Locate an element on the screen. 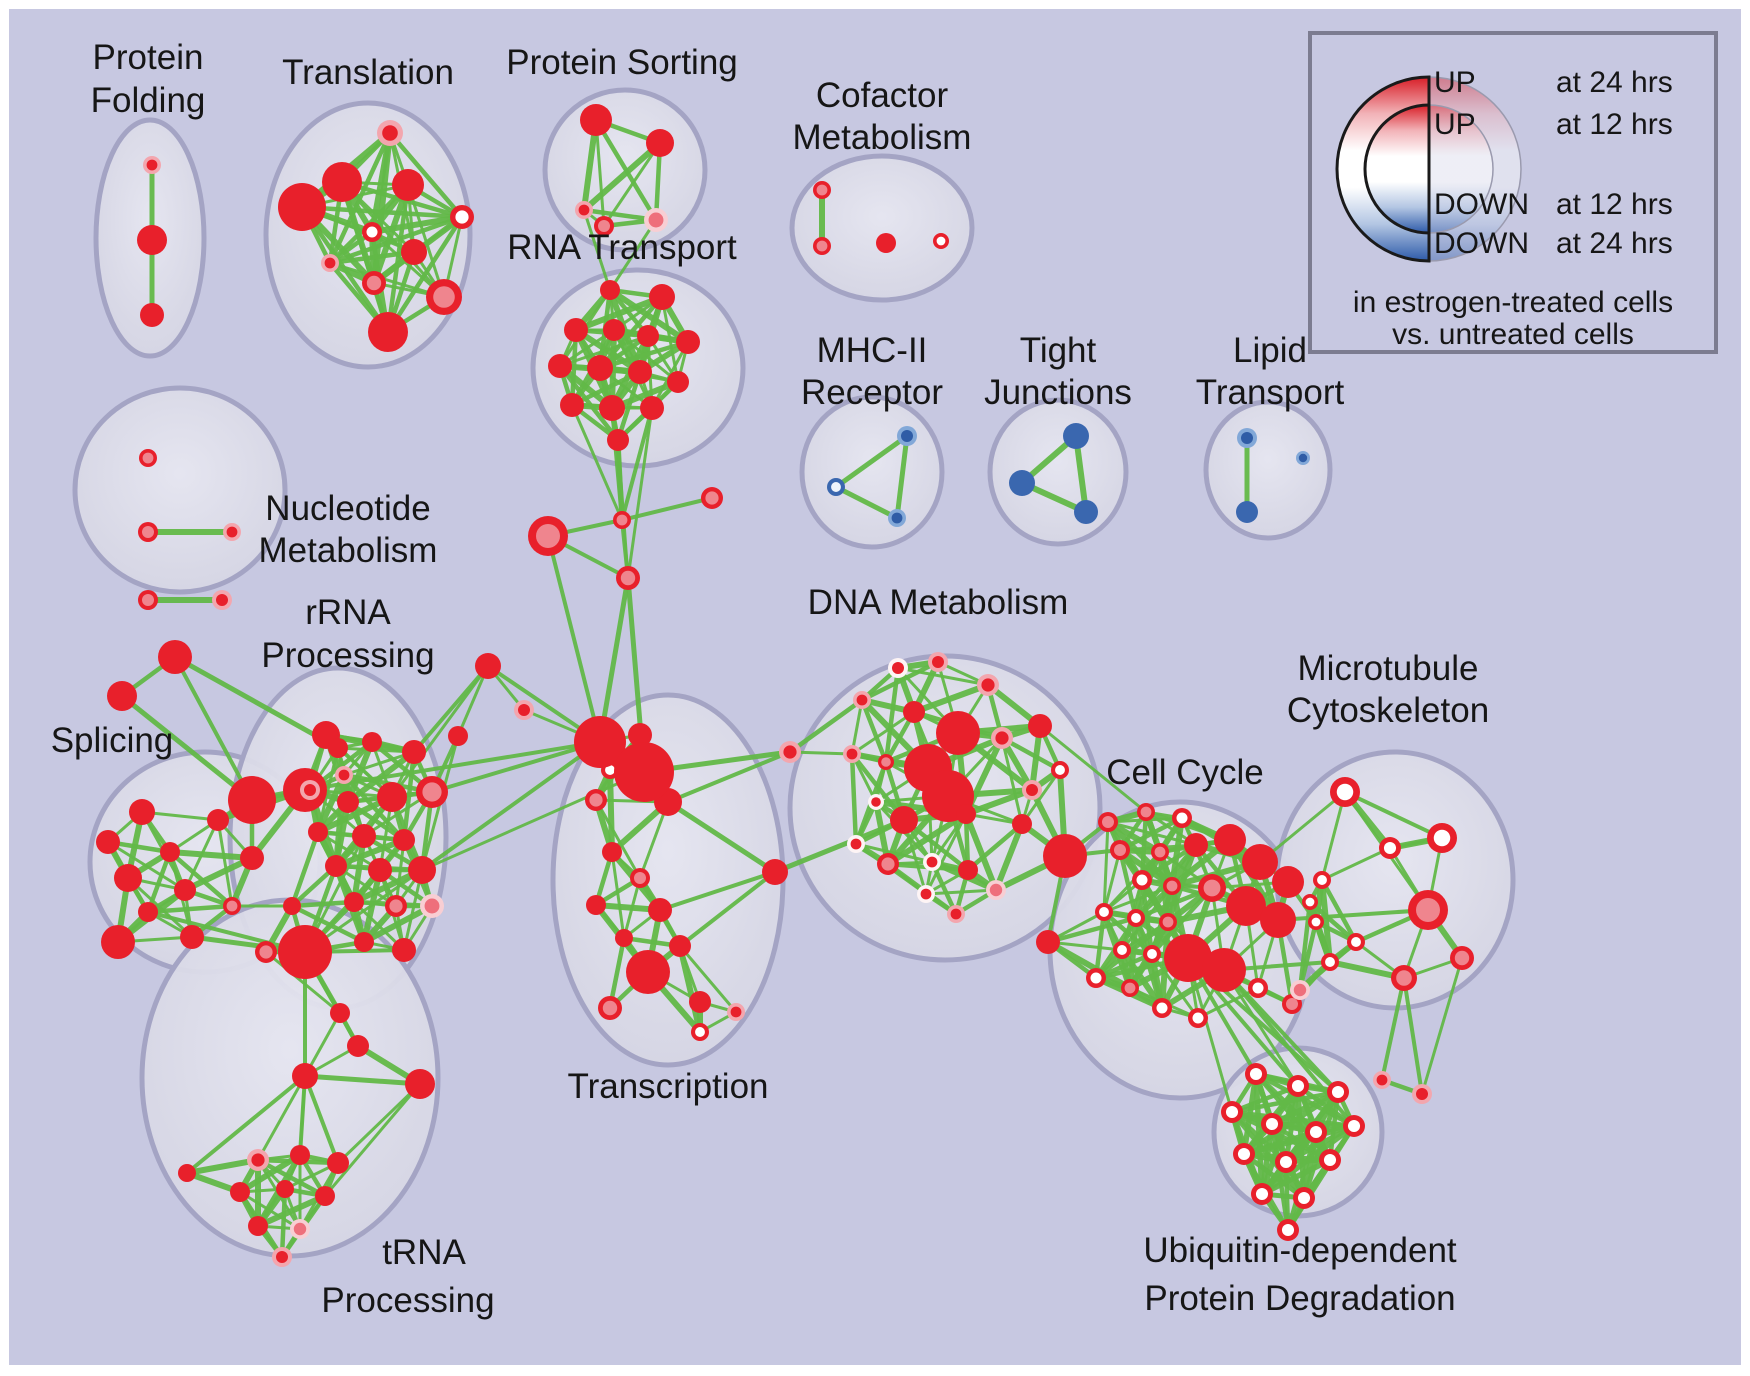 This screenshot has height=1376, width=1750. legend-direction-1: UP is located at coordinates (1455, 124).